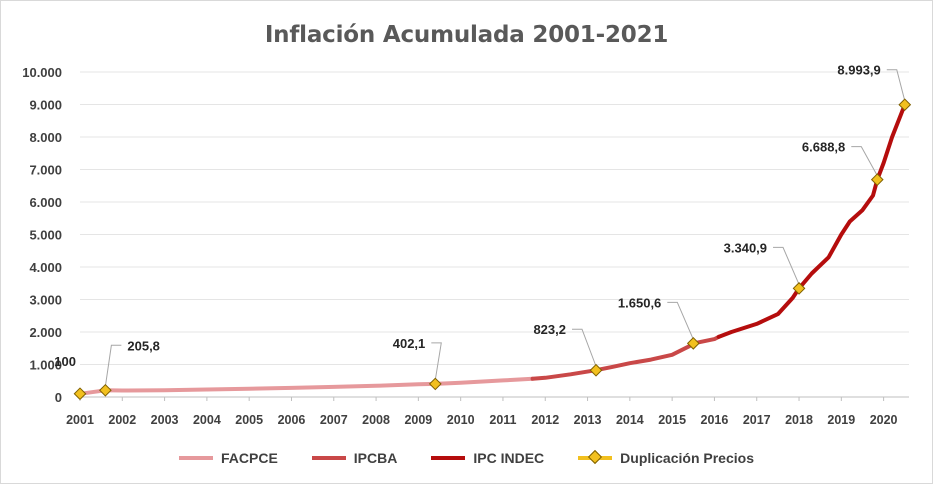  Describe the element at coordinates (630, 420) in the screenshot. I see `x-tick-label: 2014` at that location.